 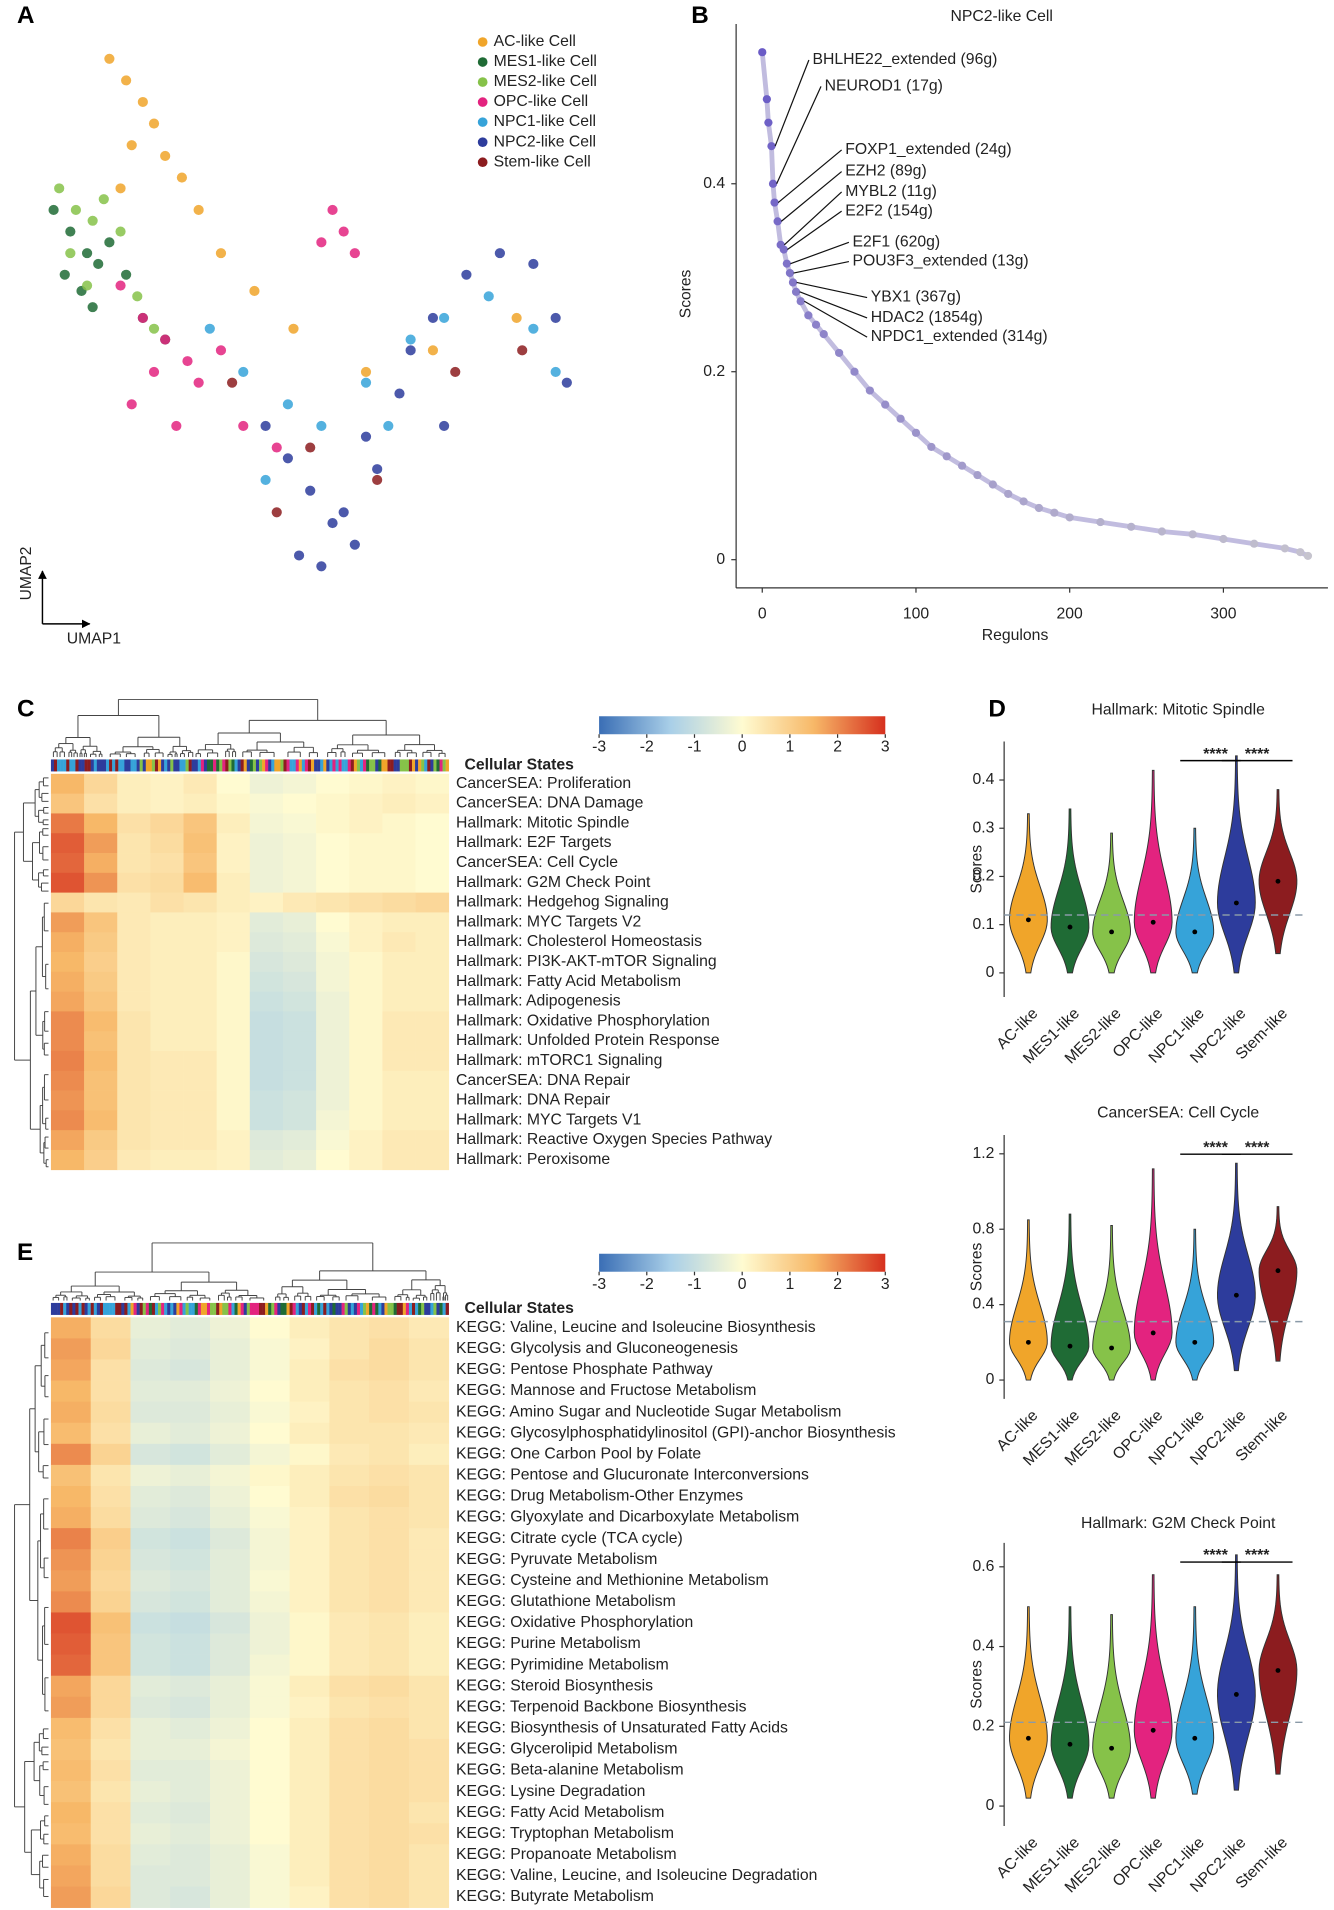 I want to click on chart-title: Hallmark: G2M Check Point, so click(x=1178, y=1523).